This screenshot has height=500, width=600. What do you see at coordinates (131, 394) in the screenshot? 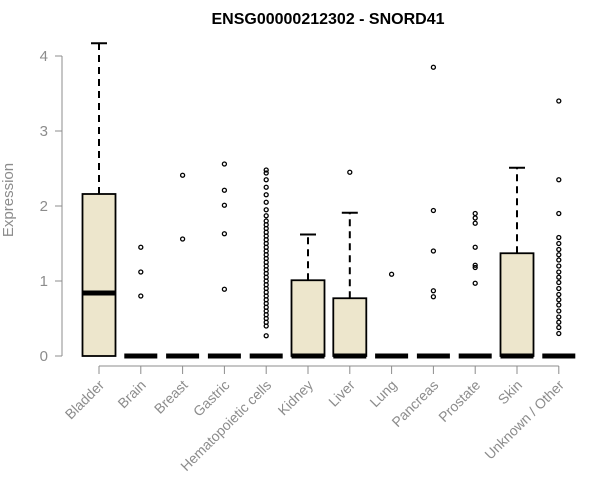
I see `x-tick-label: Brain` at bounding box center [131, 394].